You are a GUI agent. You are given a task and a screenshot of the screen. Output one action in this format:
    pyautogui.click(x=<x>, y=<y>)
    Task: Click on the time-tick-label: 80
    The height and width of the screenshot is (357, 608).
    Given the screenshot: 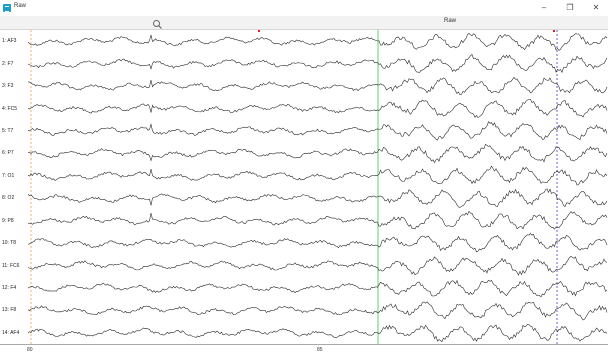 What is the action you would take?
    pyautogui.click(x=30, y=350)
    